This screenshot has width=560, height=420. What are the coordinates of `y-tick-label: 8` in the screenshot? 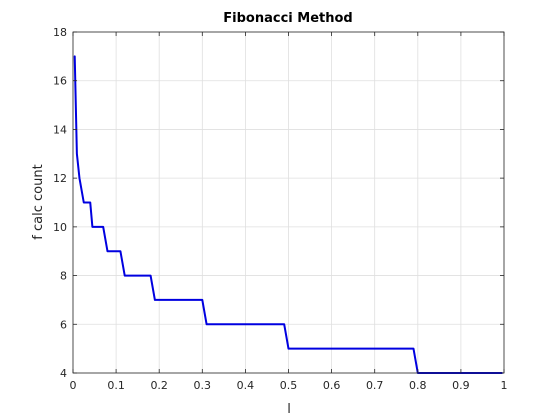 It's located at (63, 276).